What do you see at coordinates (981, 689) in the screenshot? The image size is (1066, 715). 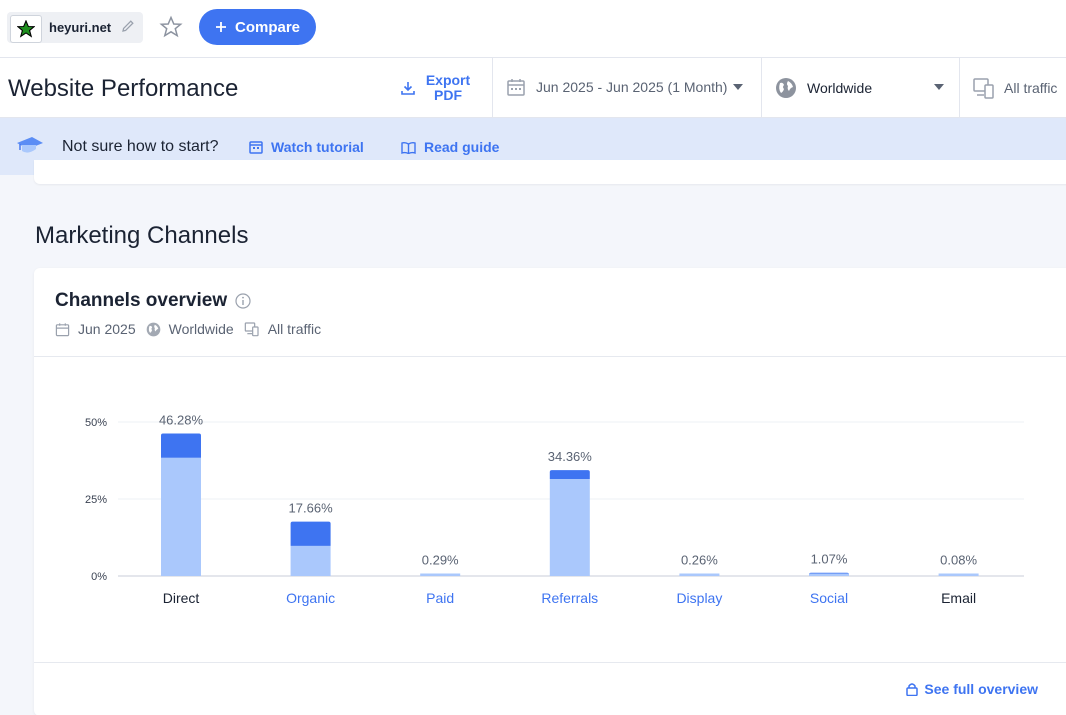 I see `see-full-overview-label: See full overview` at bounding box center [981, 689].